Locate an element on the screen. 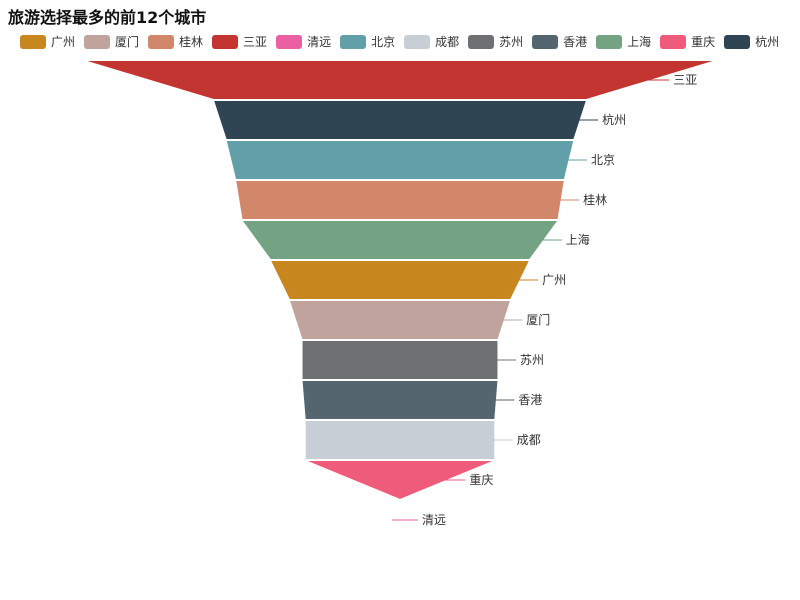  legend-label: 厦门 is located at coordinates (127, 42).